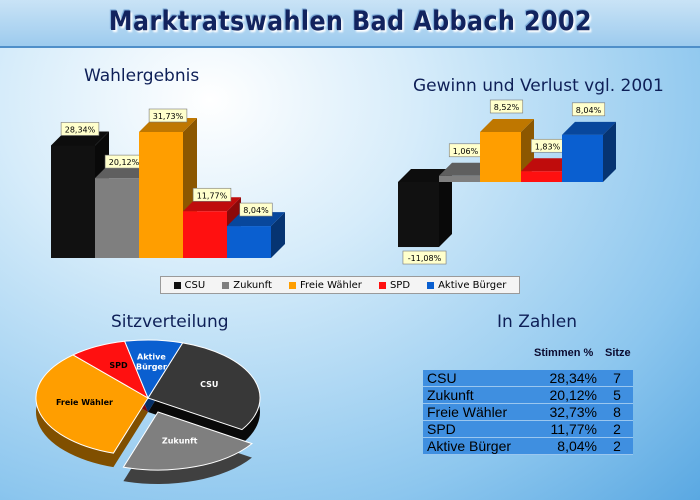 This screenshot has width=700, height=500. What do you see at coordinates (472, 285) in the screenshot?
I see `legend-label: Aktive Bürger` at bounding box center [472, 285].